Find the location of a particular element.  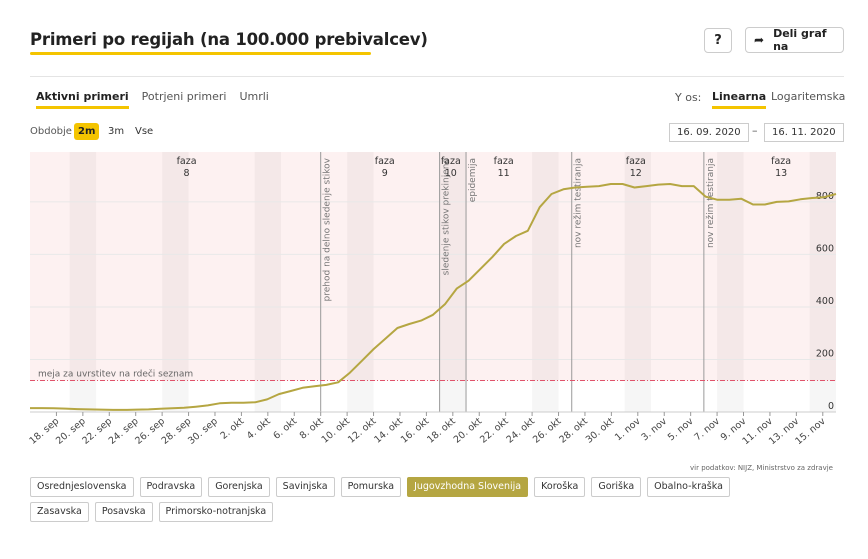

y-axis-linear-option: Linearna is located at coordinates (739, 99).